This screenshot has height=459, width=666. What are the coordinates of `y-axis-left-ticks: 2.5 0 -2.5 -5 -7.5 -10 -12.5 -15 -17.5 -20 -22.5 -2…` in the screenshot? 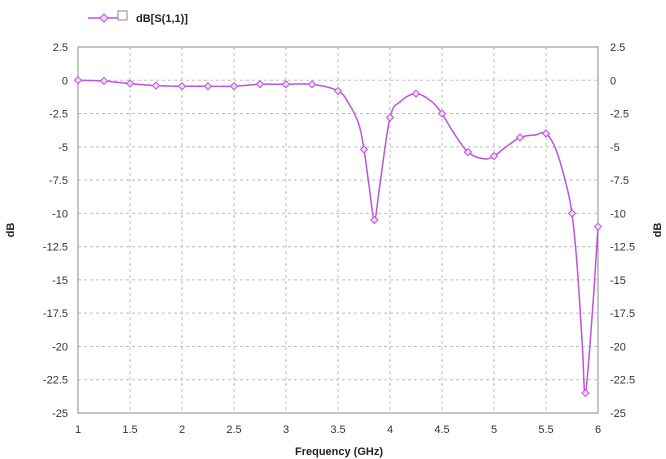 It's located at (55, 231).